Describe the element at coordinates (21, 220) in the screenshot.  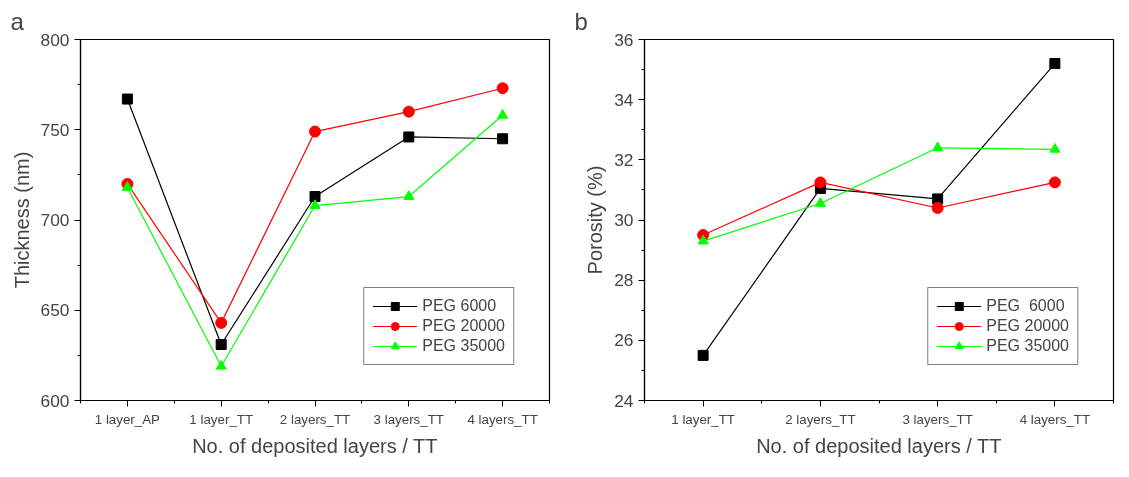
I see `y-axis-title: Thickness (nm)` at that location.